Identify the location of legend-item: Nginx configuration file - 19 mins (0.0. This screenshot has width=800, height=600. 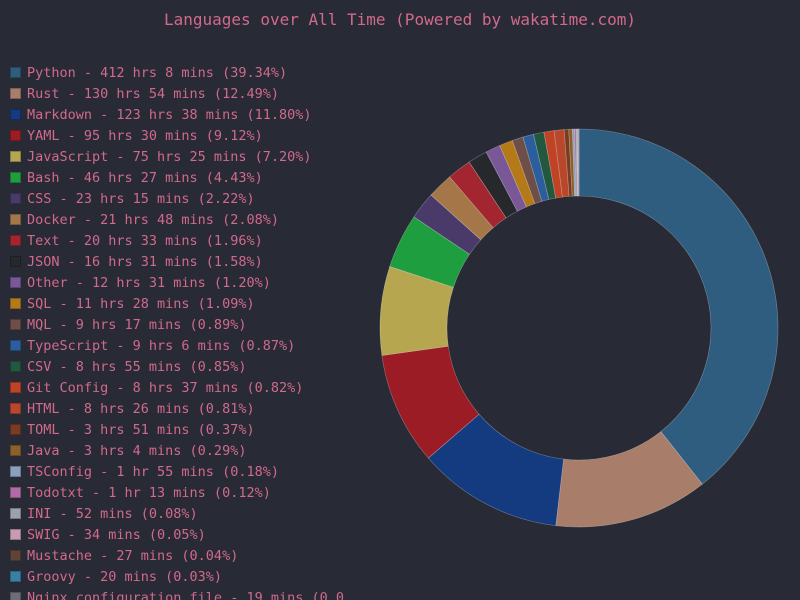
(180, 593).